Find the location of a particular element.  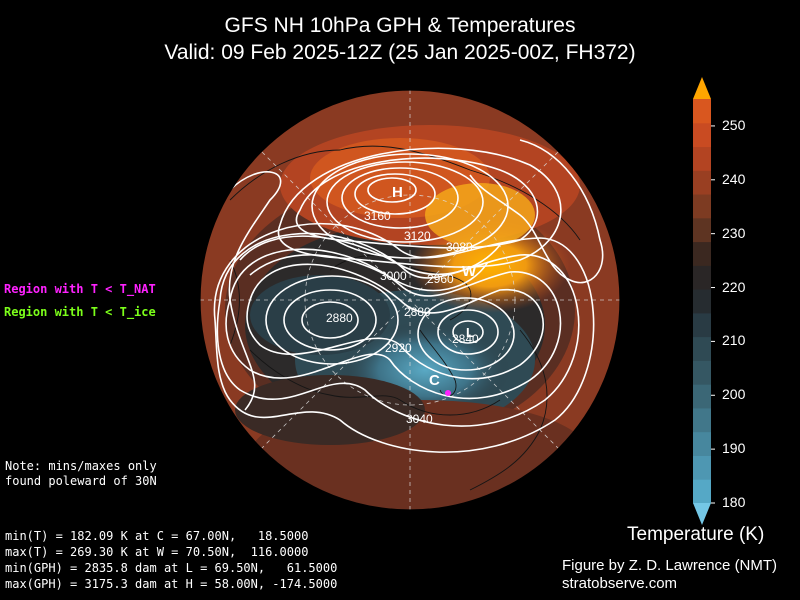

low-marker: L is located at coordinates (470, 332).